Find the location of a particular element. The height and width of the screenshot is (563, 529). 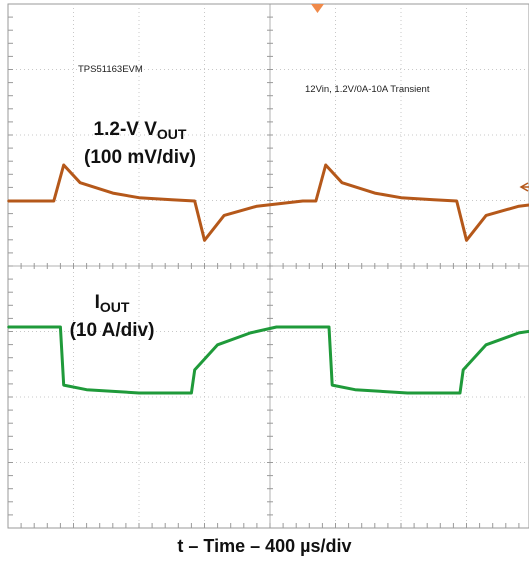

instrument-note-right: 12Vin, 1.2V/0A-10A Transient is located at coordinates (367, 89).